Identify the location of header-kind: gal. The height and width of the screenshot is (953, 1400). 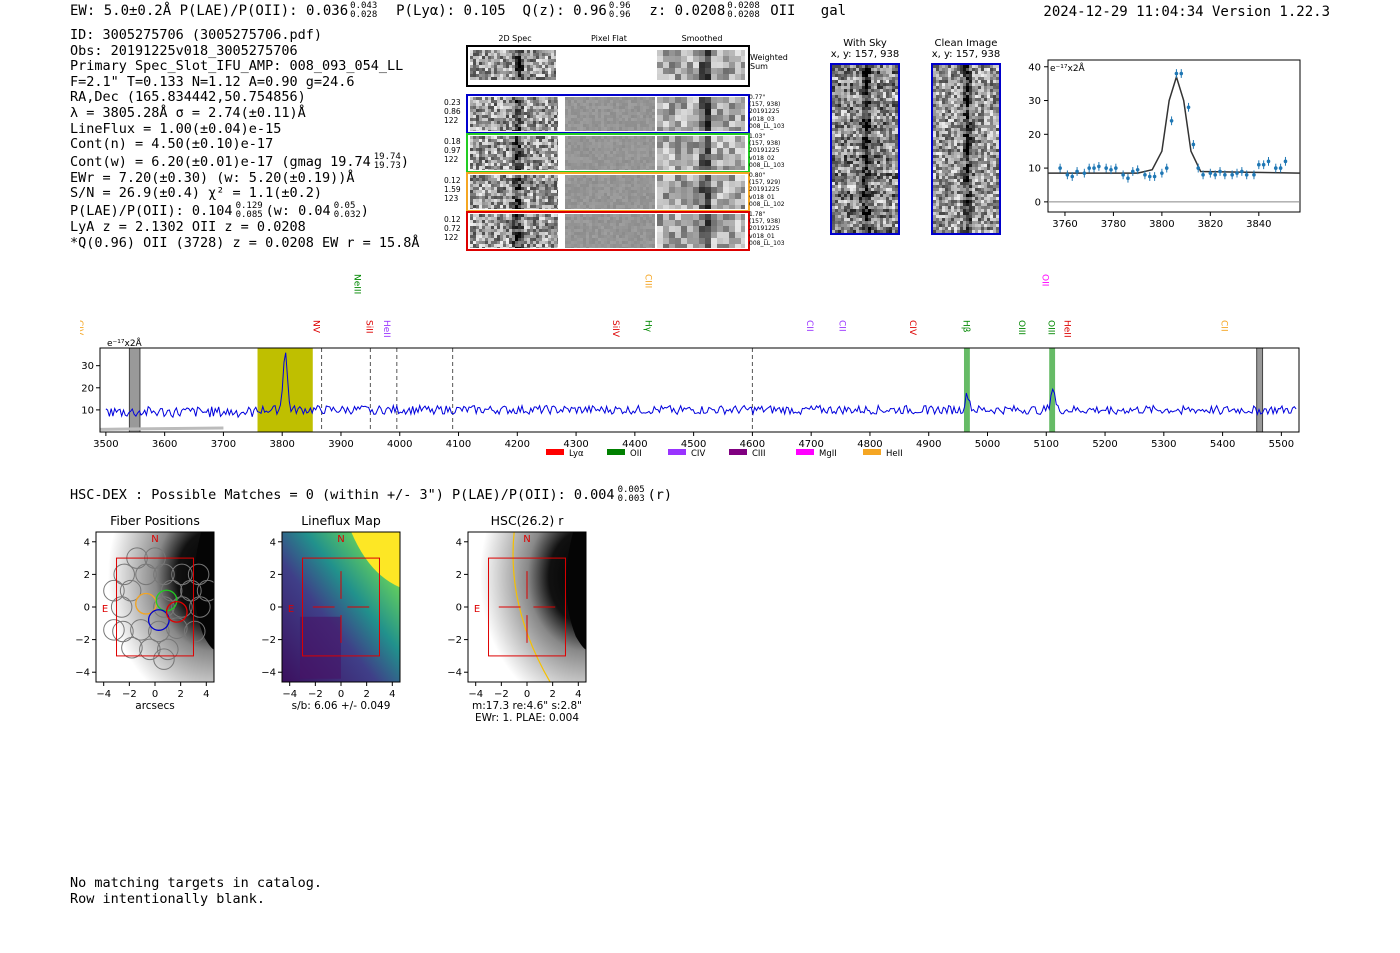
(833, 11).